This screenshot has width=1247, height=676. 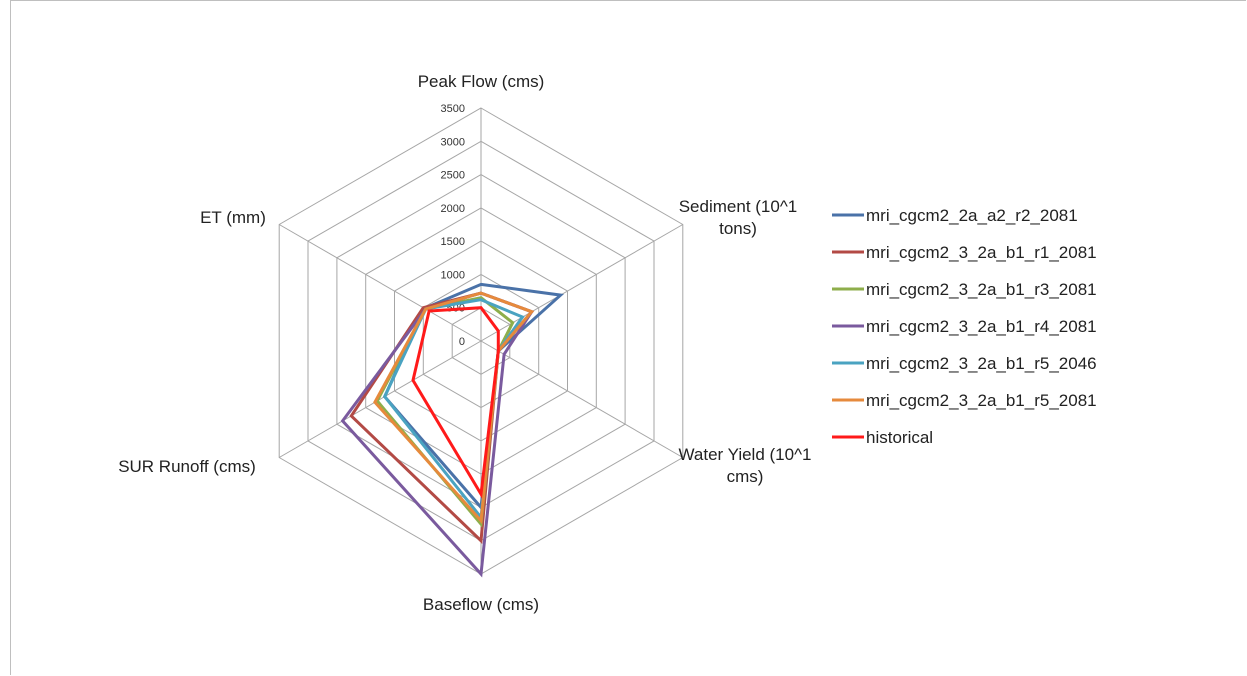 What do you see at coordinates (462, 342) in the screenshot?
I see `tick-label: 0` at bounding box center [462, 342].